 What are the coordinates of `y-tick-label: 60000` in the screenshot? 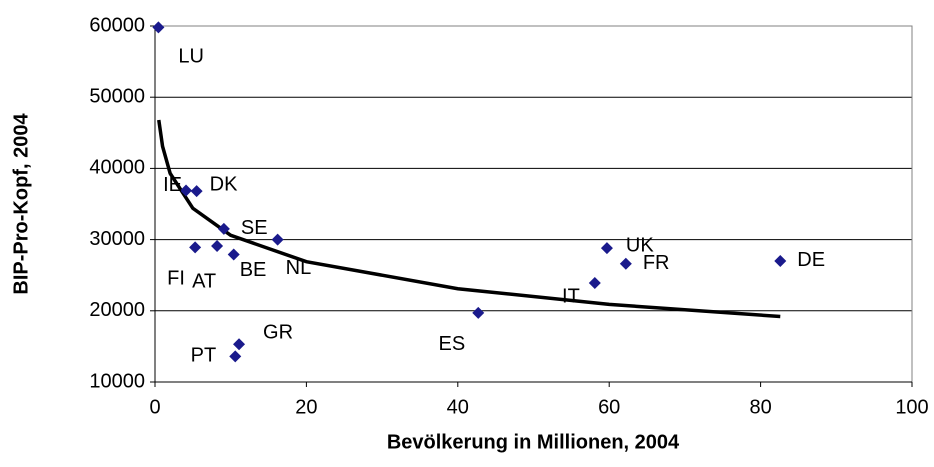 It's located at (117, 25).